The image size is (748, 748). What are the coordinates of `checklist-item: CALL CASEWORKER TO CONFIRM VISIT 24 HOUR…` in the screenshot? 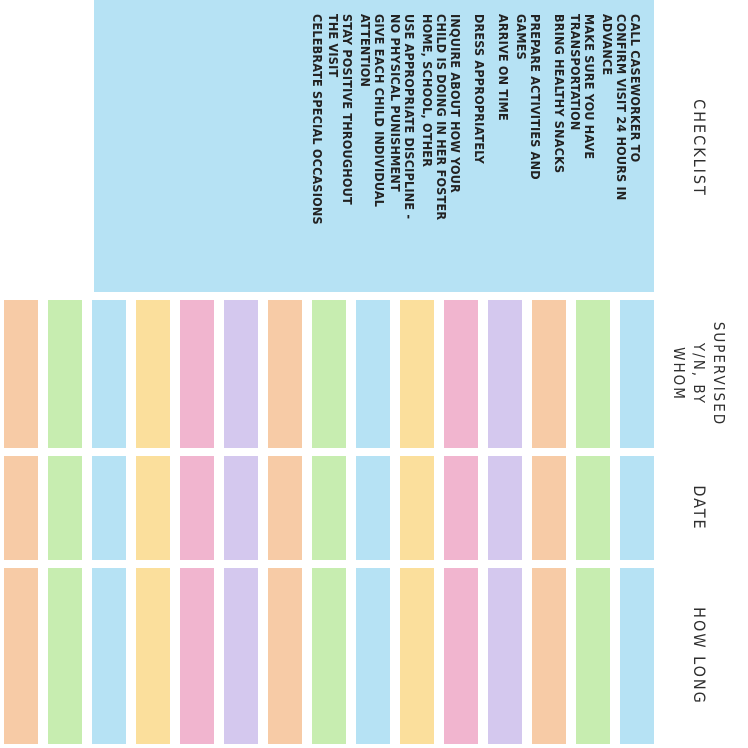 It's located at (621, 107).